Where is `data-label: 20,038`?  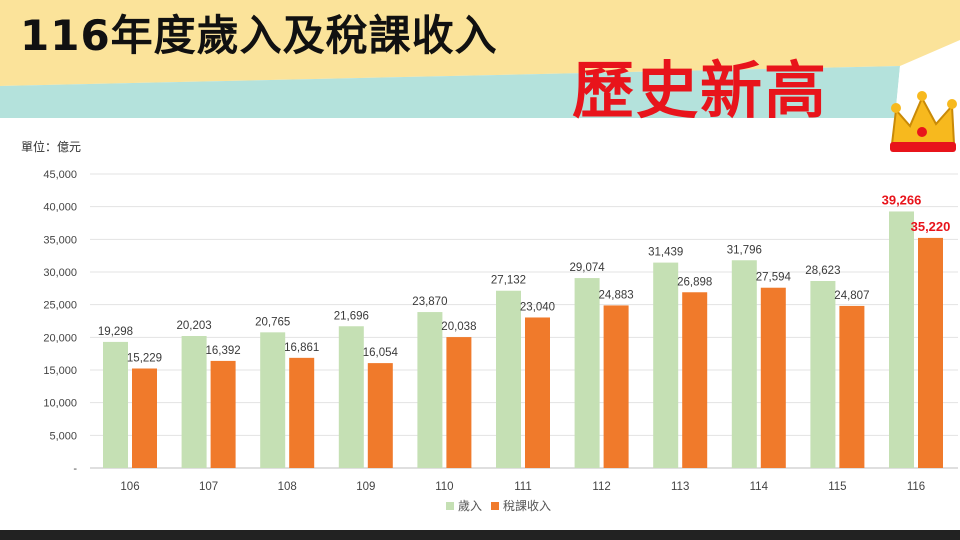
data-label: 20,038 is located at coordinates (458, 327).